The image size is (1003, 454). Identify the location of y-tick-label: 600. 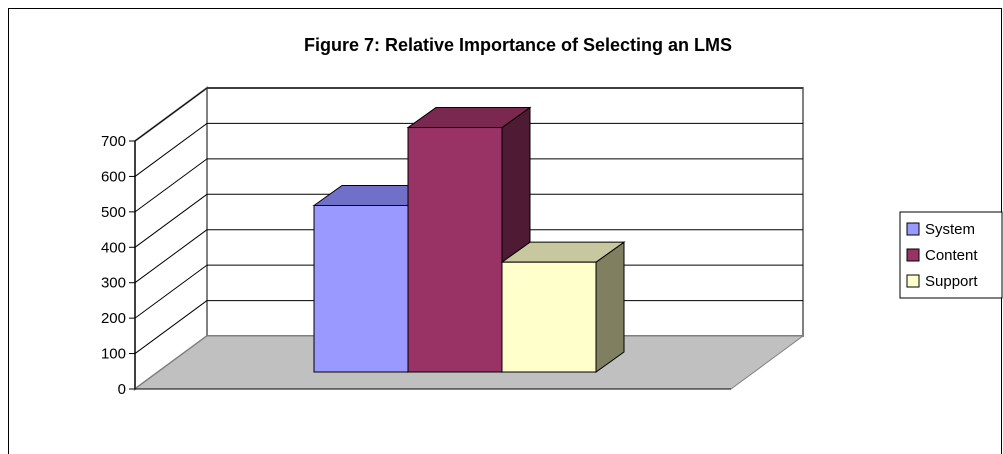
(113, 176).